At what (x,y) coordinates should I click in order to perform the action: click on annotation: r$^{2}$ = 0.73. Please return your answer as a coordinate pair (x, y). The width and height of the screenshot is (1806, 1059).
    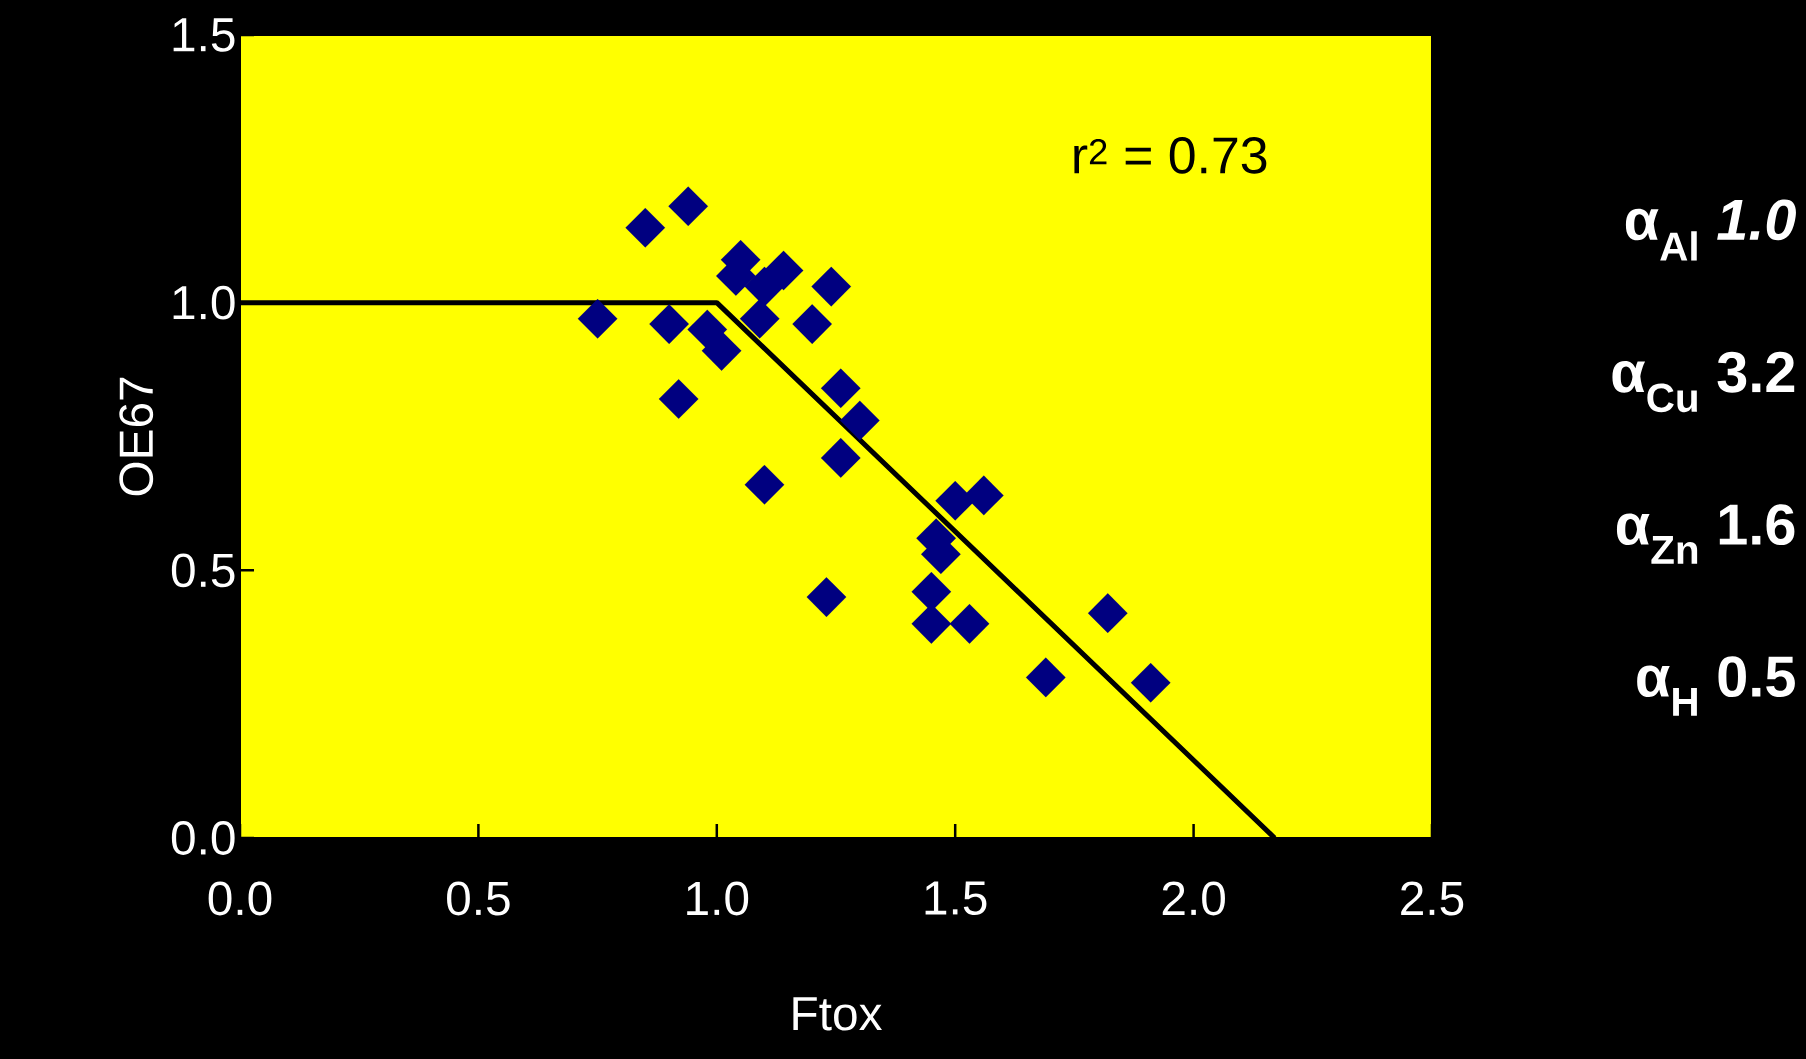
    Looking at the image, I should click on (1170, 155).